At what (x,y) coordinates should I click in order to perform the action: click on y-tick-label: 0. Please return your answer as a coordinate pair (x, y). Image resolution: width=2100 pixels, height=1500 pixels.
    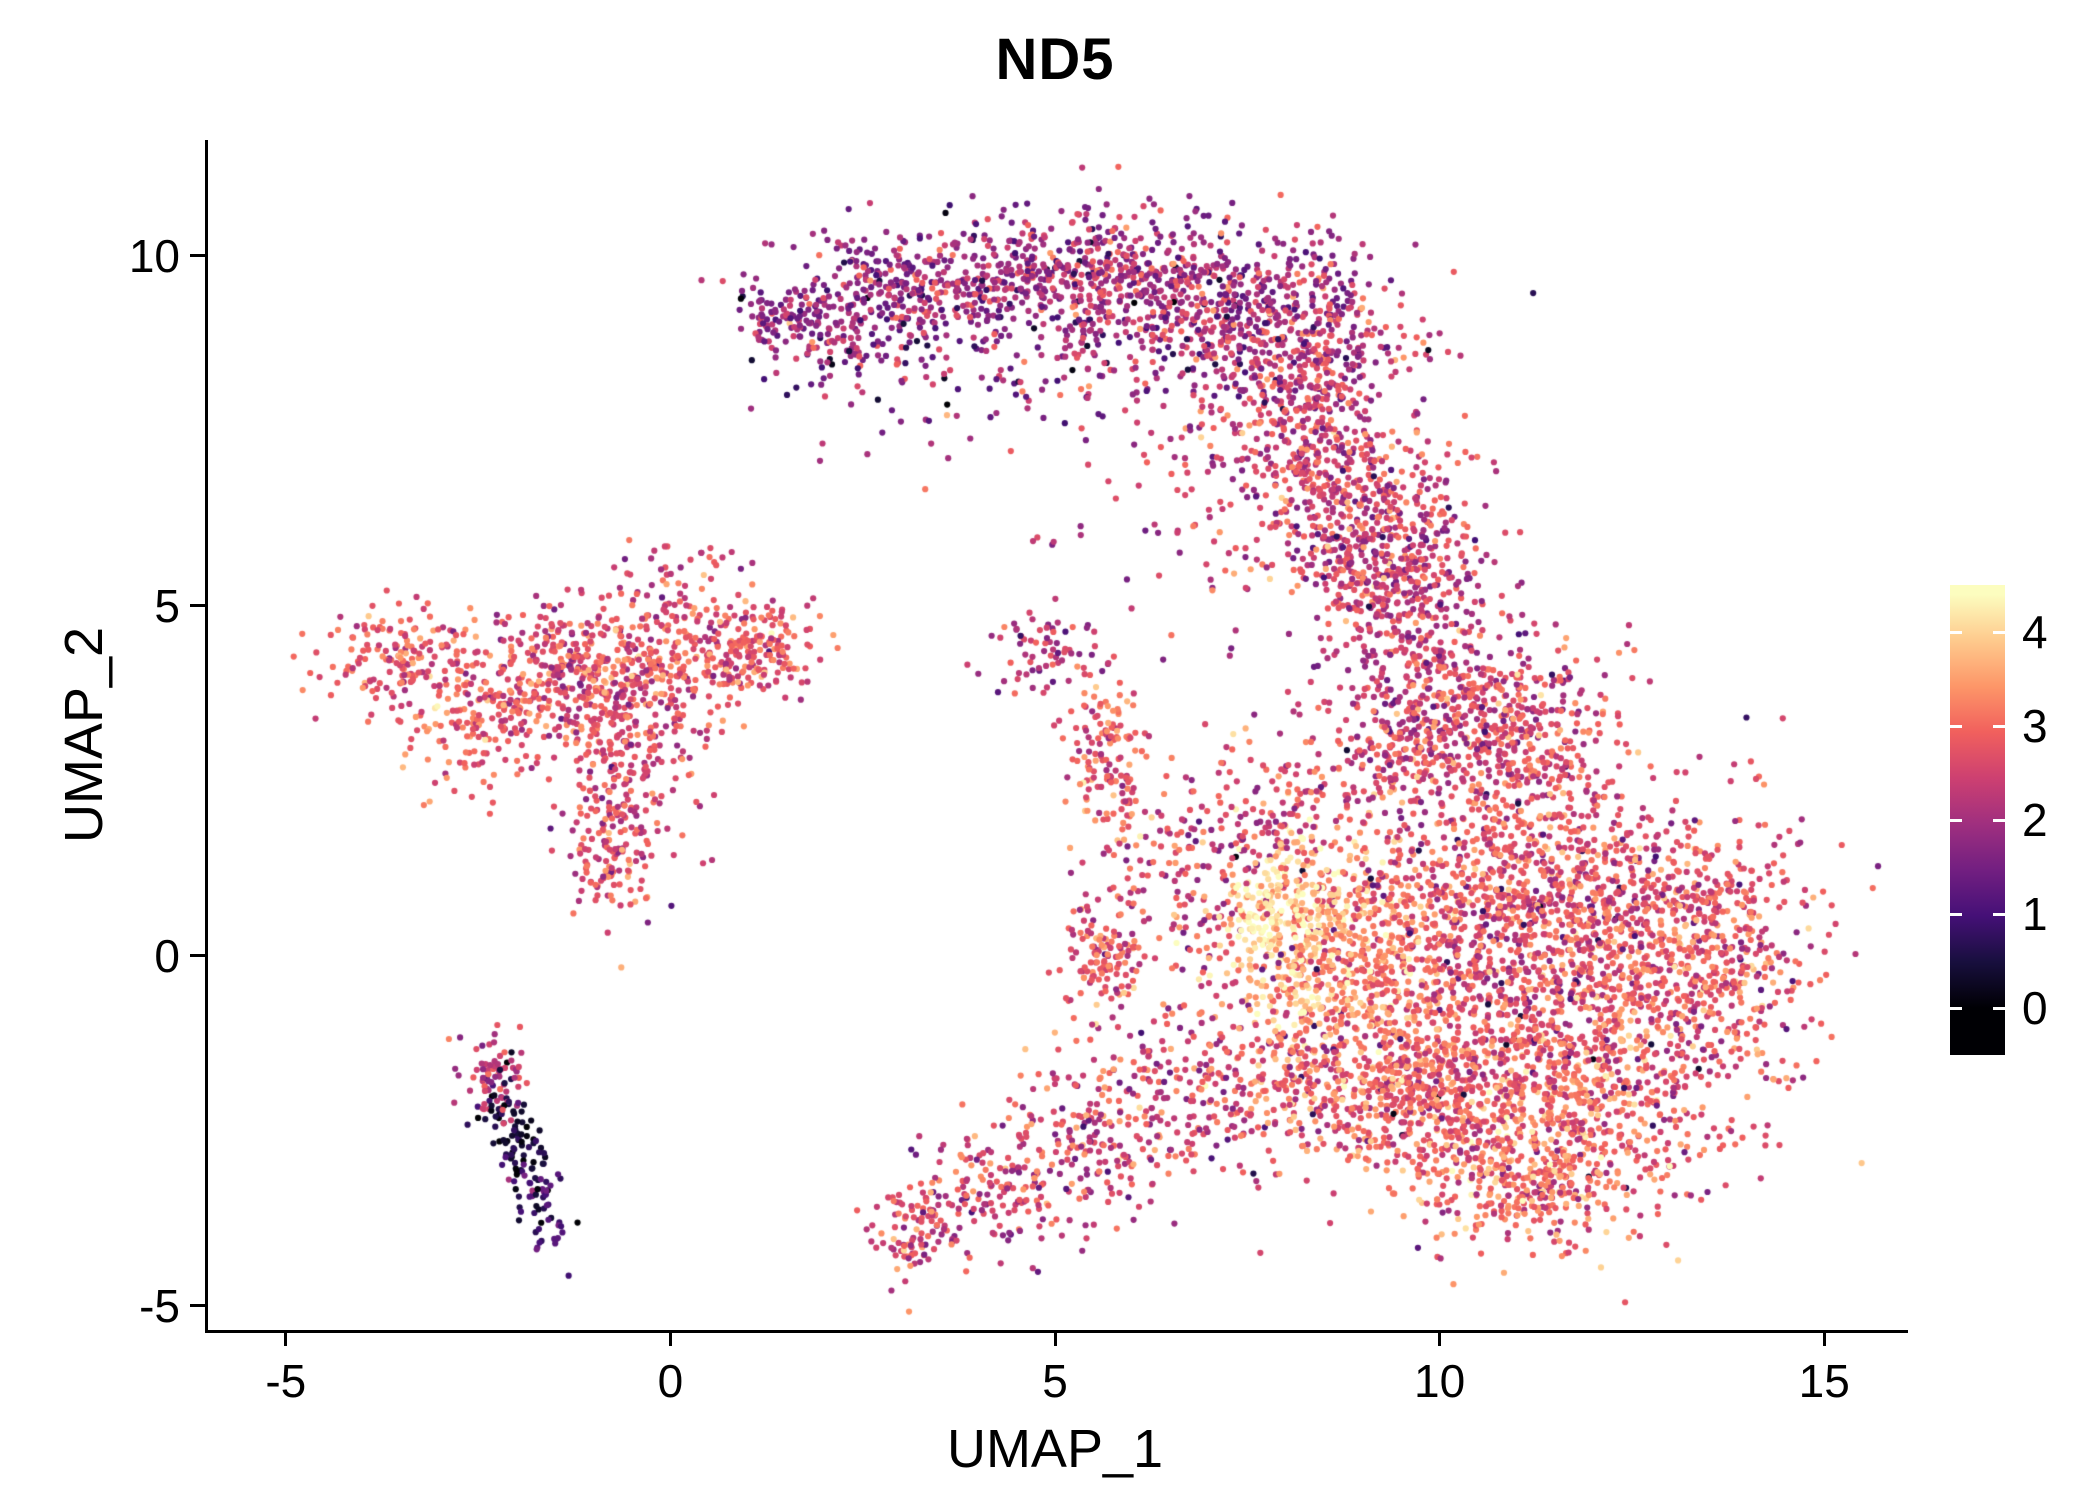
    Looking at the image, I should click on (167, 955).